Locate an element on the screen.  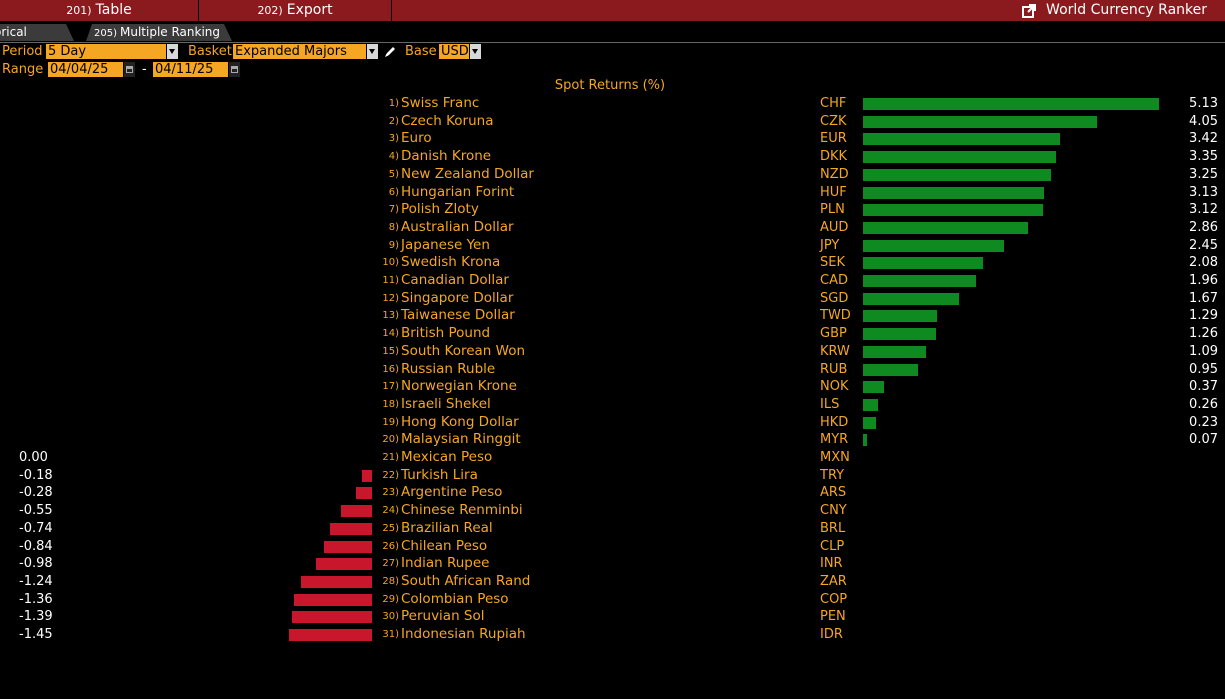
currency-code: TWD is located at coordinates (835, 316).